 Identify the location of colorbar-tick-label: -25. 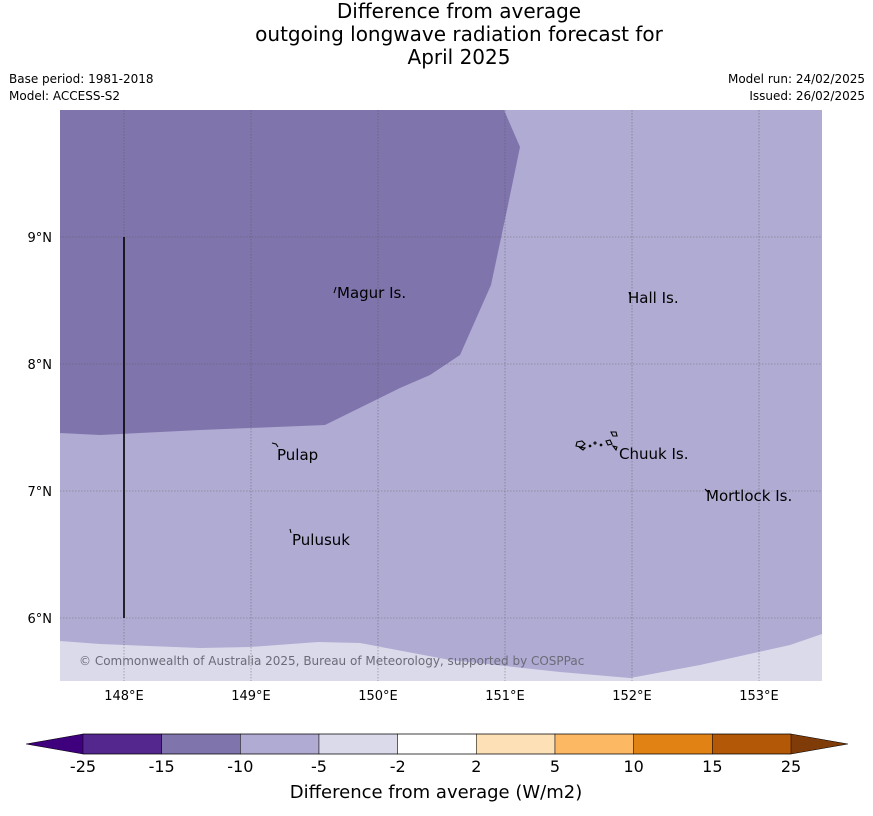
(83, 766).